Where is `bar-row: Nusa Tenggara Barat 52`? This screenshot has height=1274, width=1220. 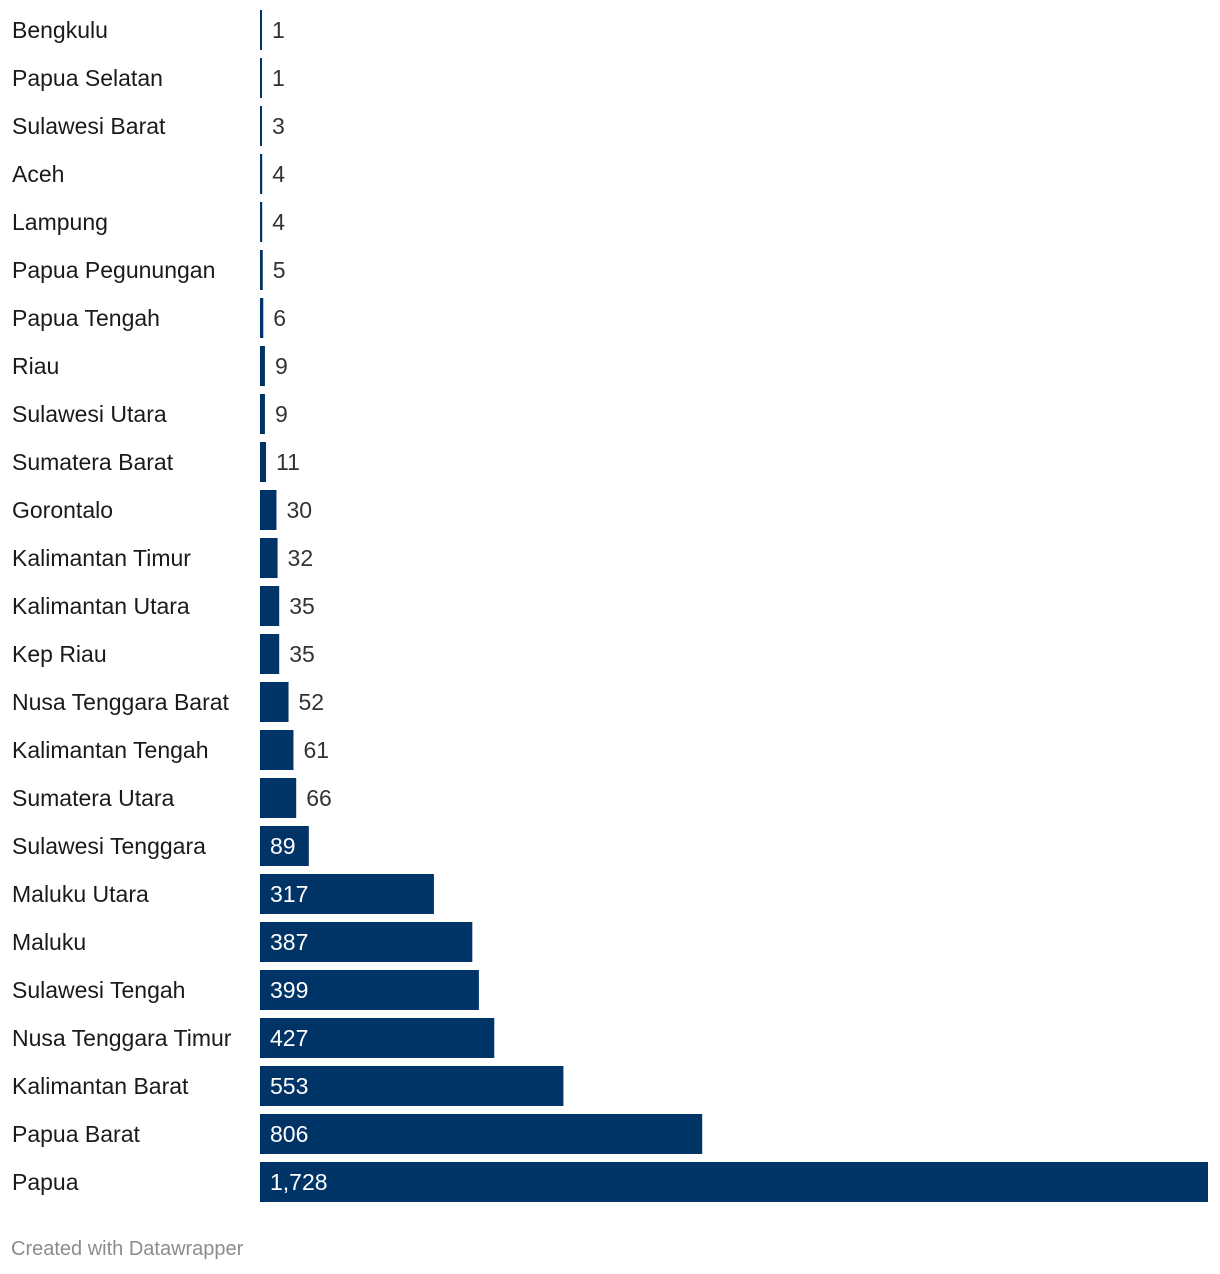
bar-row: Nusa Tenggara Barat 52 is located at coordinates (168, 702).